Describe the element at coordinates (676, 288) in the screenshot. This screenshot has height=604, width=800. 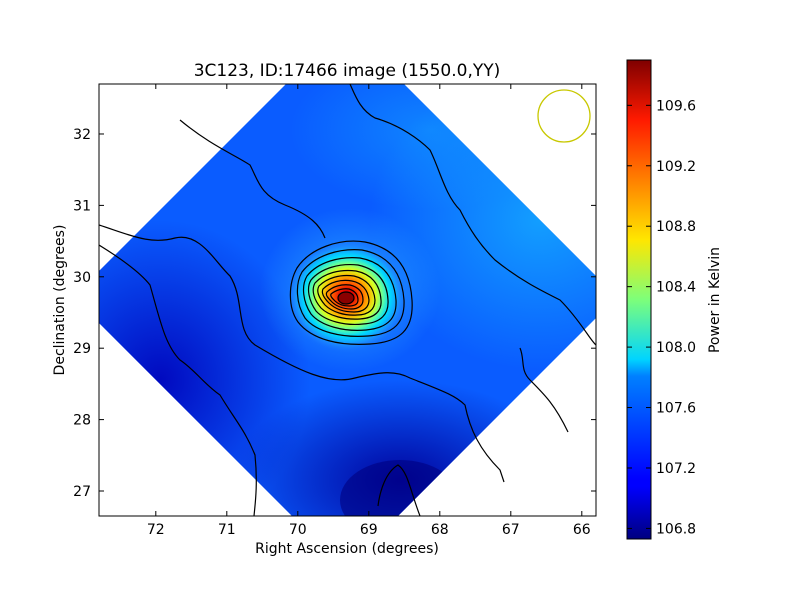
I see `colorbar-tick-label: 108.4` at that location.